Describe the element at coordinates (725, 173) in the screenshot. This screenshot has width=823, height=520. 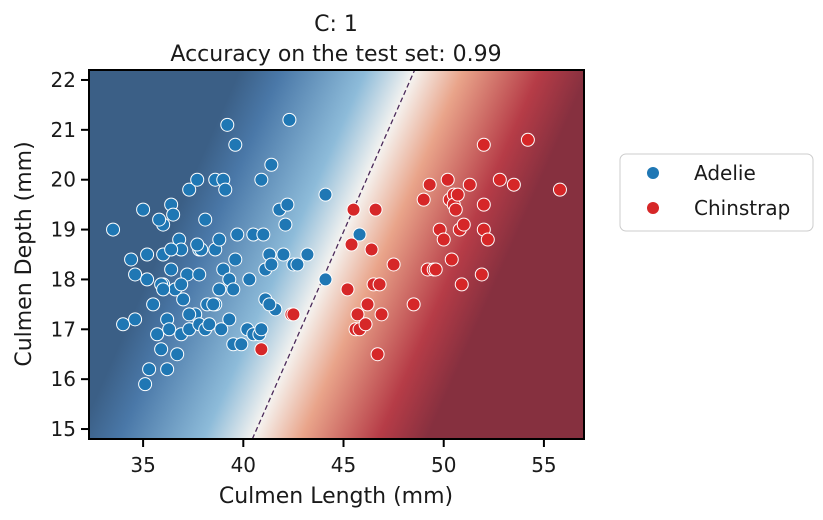
I see `legend-label-adelie: Adelie` at that location.